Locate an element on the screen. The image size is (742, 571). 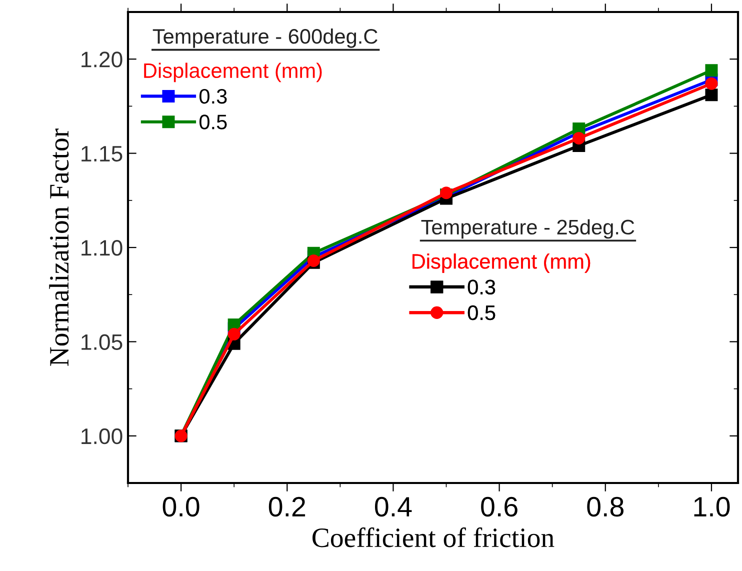
annotation: Temperature - 600deg.C is located at coordinates (265, 38).